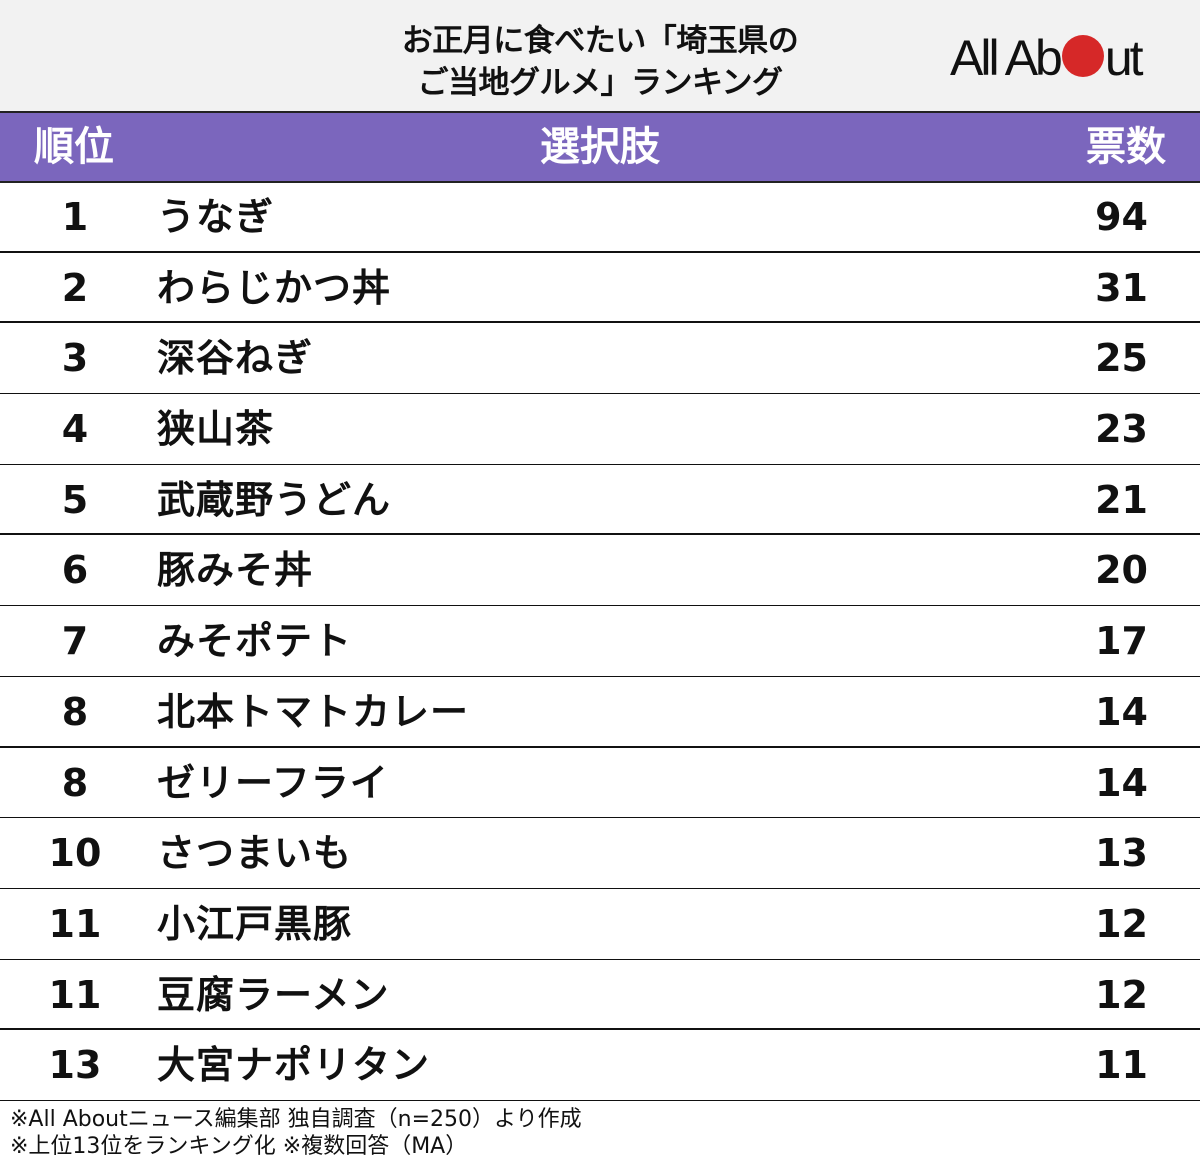 The width and height of the screenshot is (1200, 1174). I want to click on row-votes: 94, so click(1121, 217).